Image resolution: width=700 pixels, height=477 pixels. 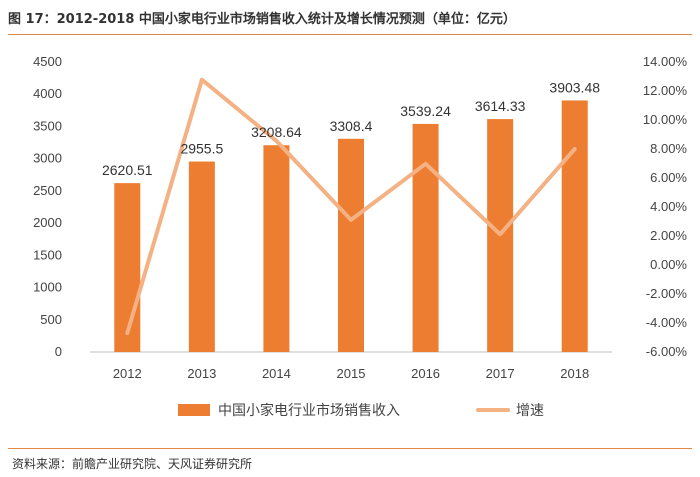 What do you see at coordinates (351, 373) in the screenshot?
I see `x-tick-label: 2015` at bounding box center [351, 373].